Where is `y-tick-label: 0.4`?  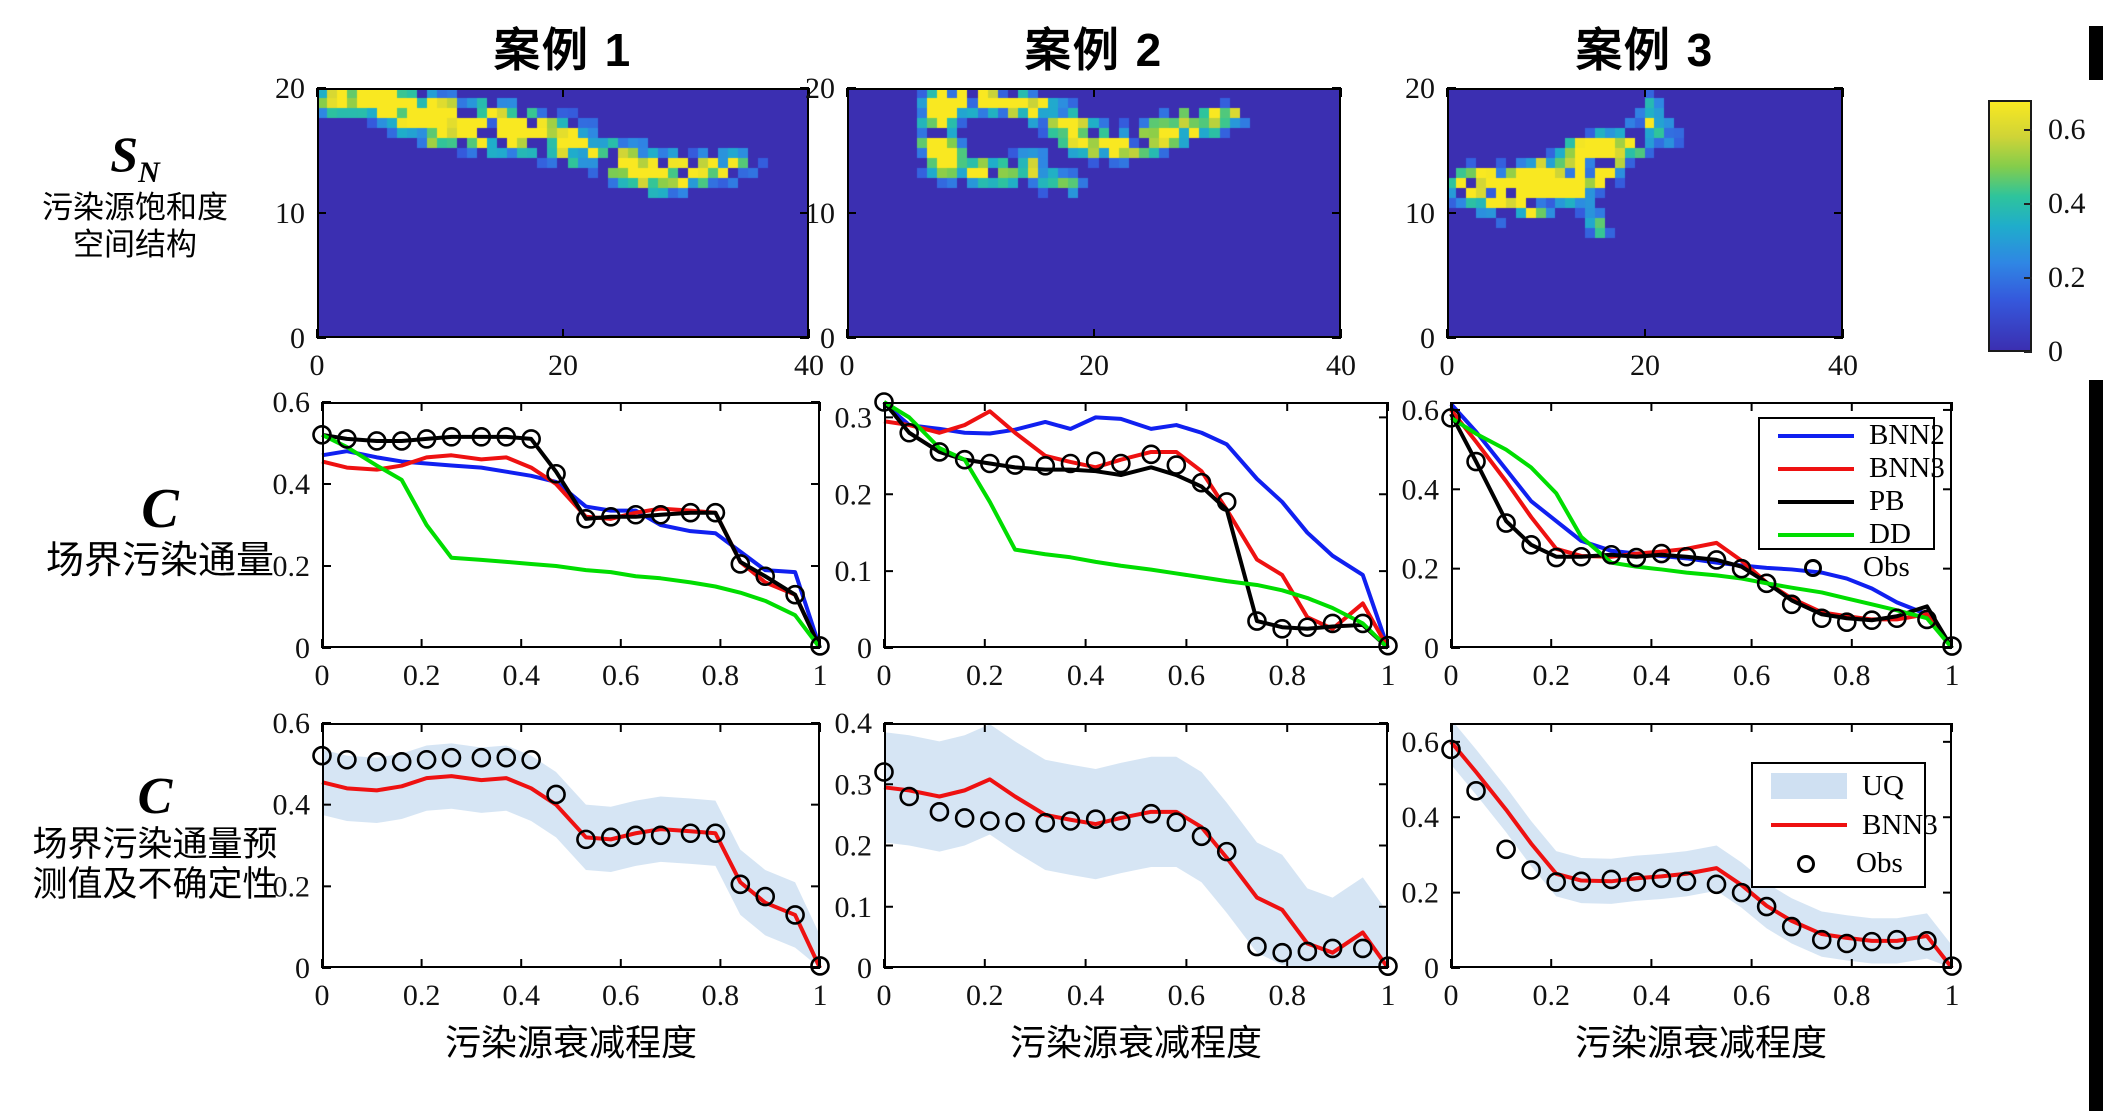 y-tick-label: 0.4 is located at coordinates (1421, 489).